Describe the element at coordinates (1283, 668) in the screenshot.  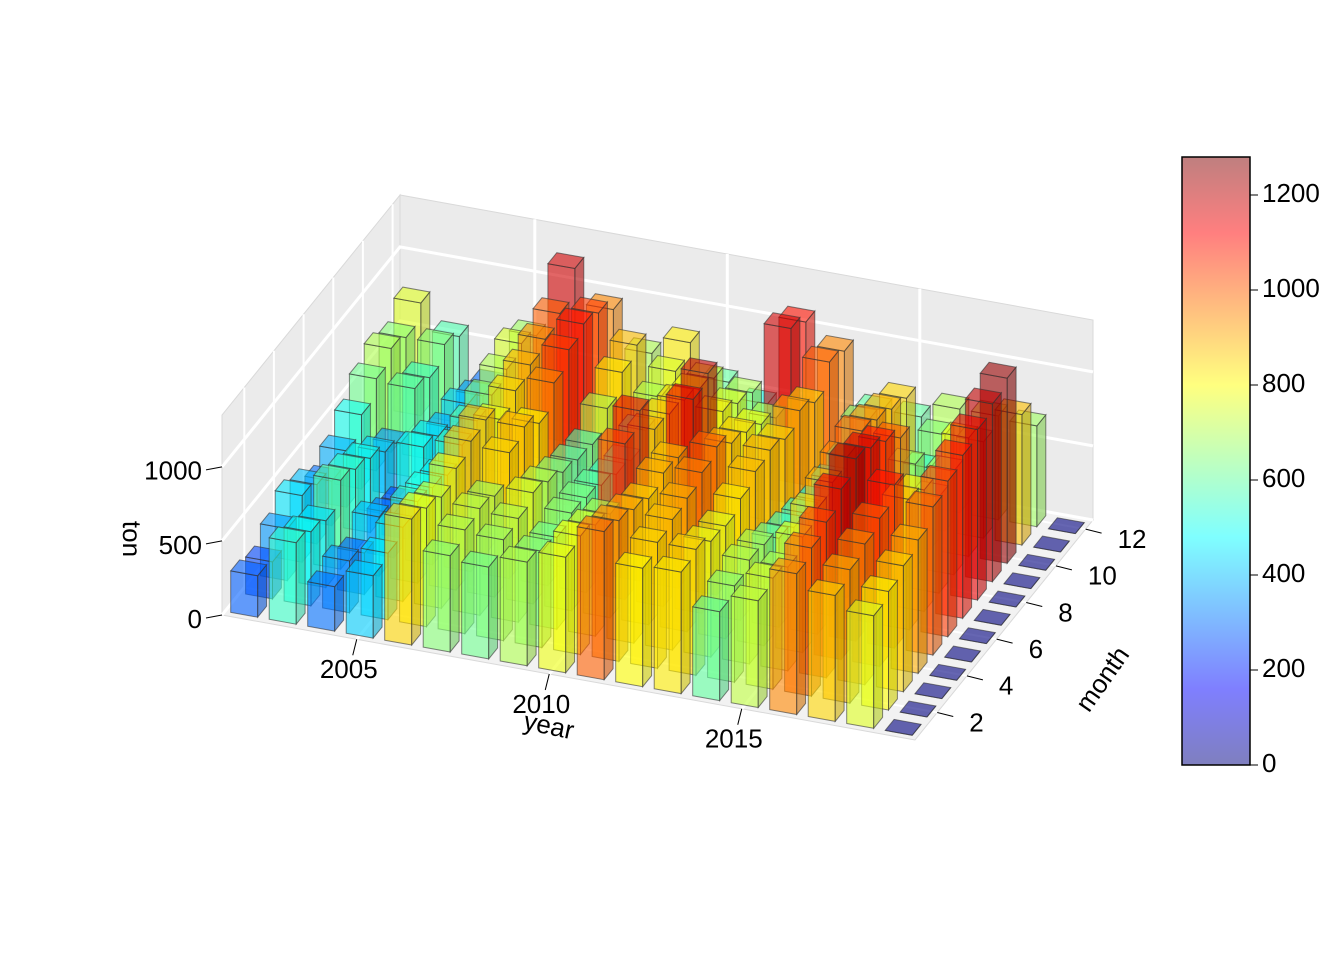
I see `colorbar-tick-label: 200` at that location.